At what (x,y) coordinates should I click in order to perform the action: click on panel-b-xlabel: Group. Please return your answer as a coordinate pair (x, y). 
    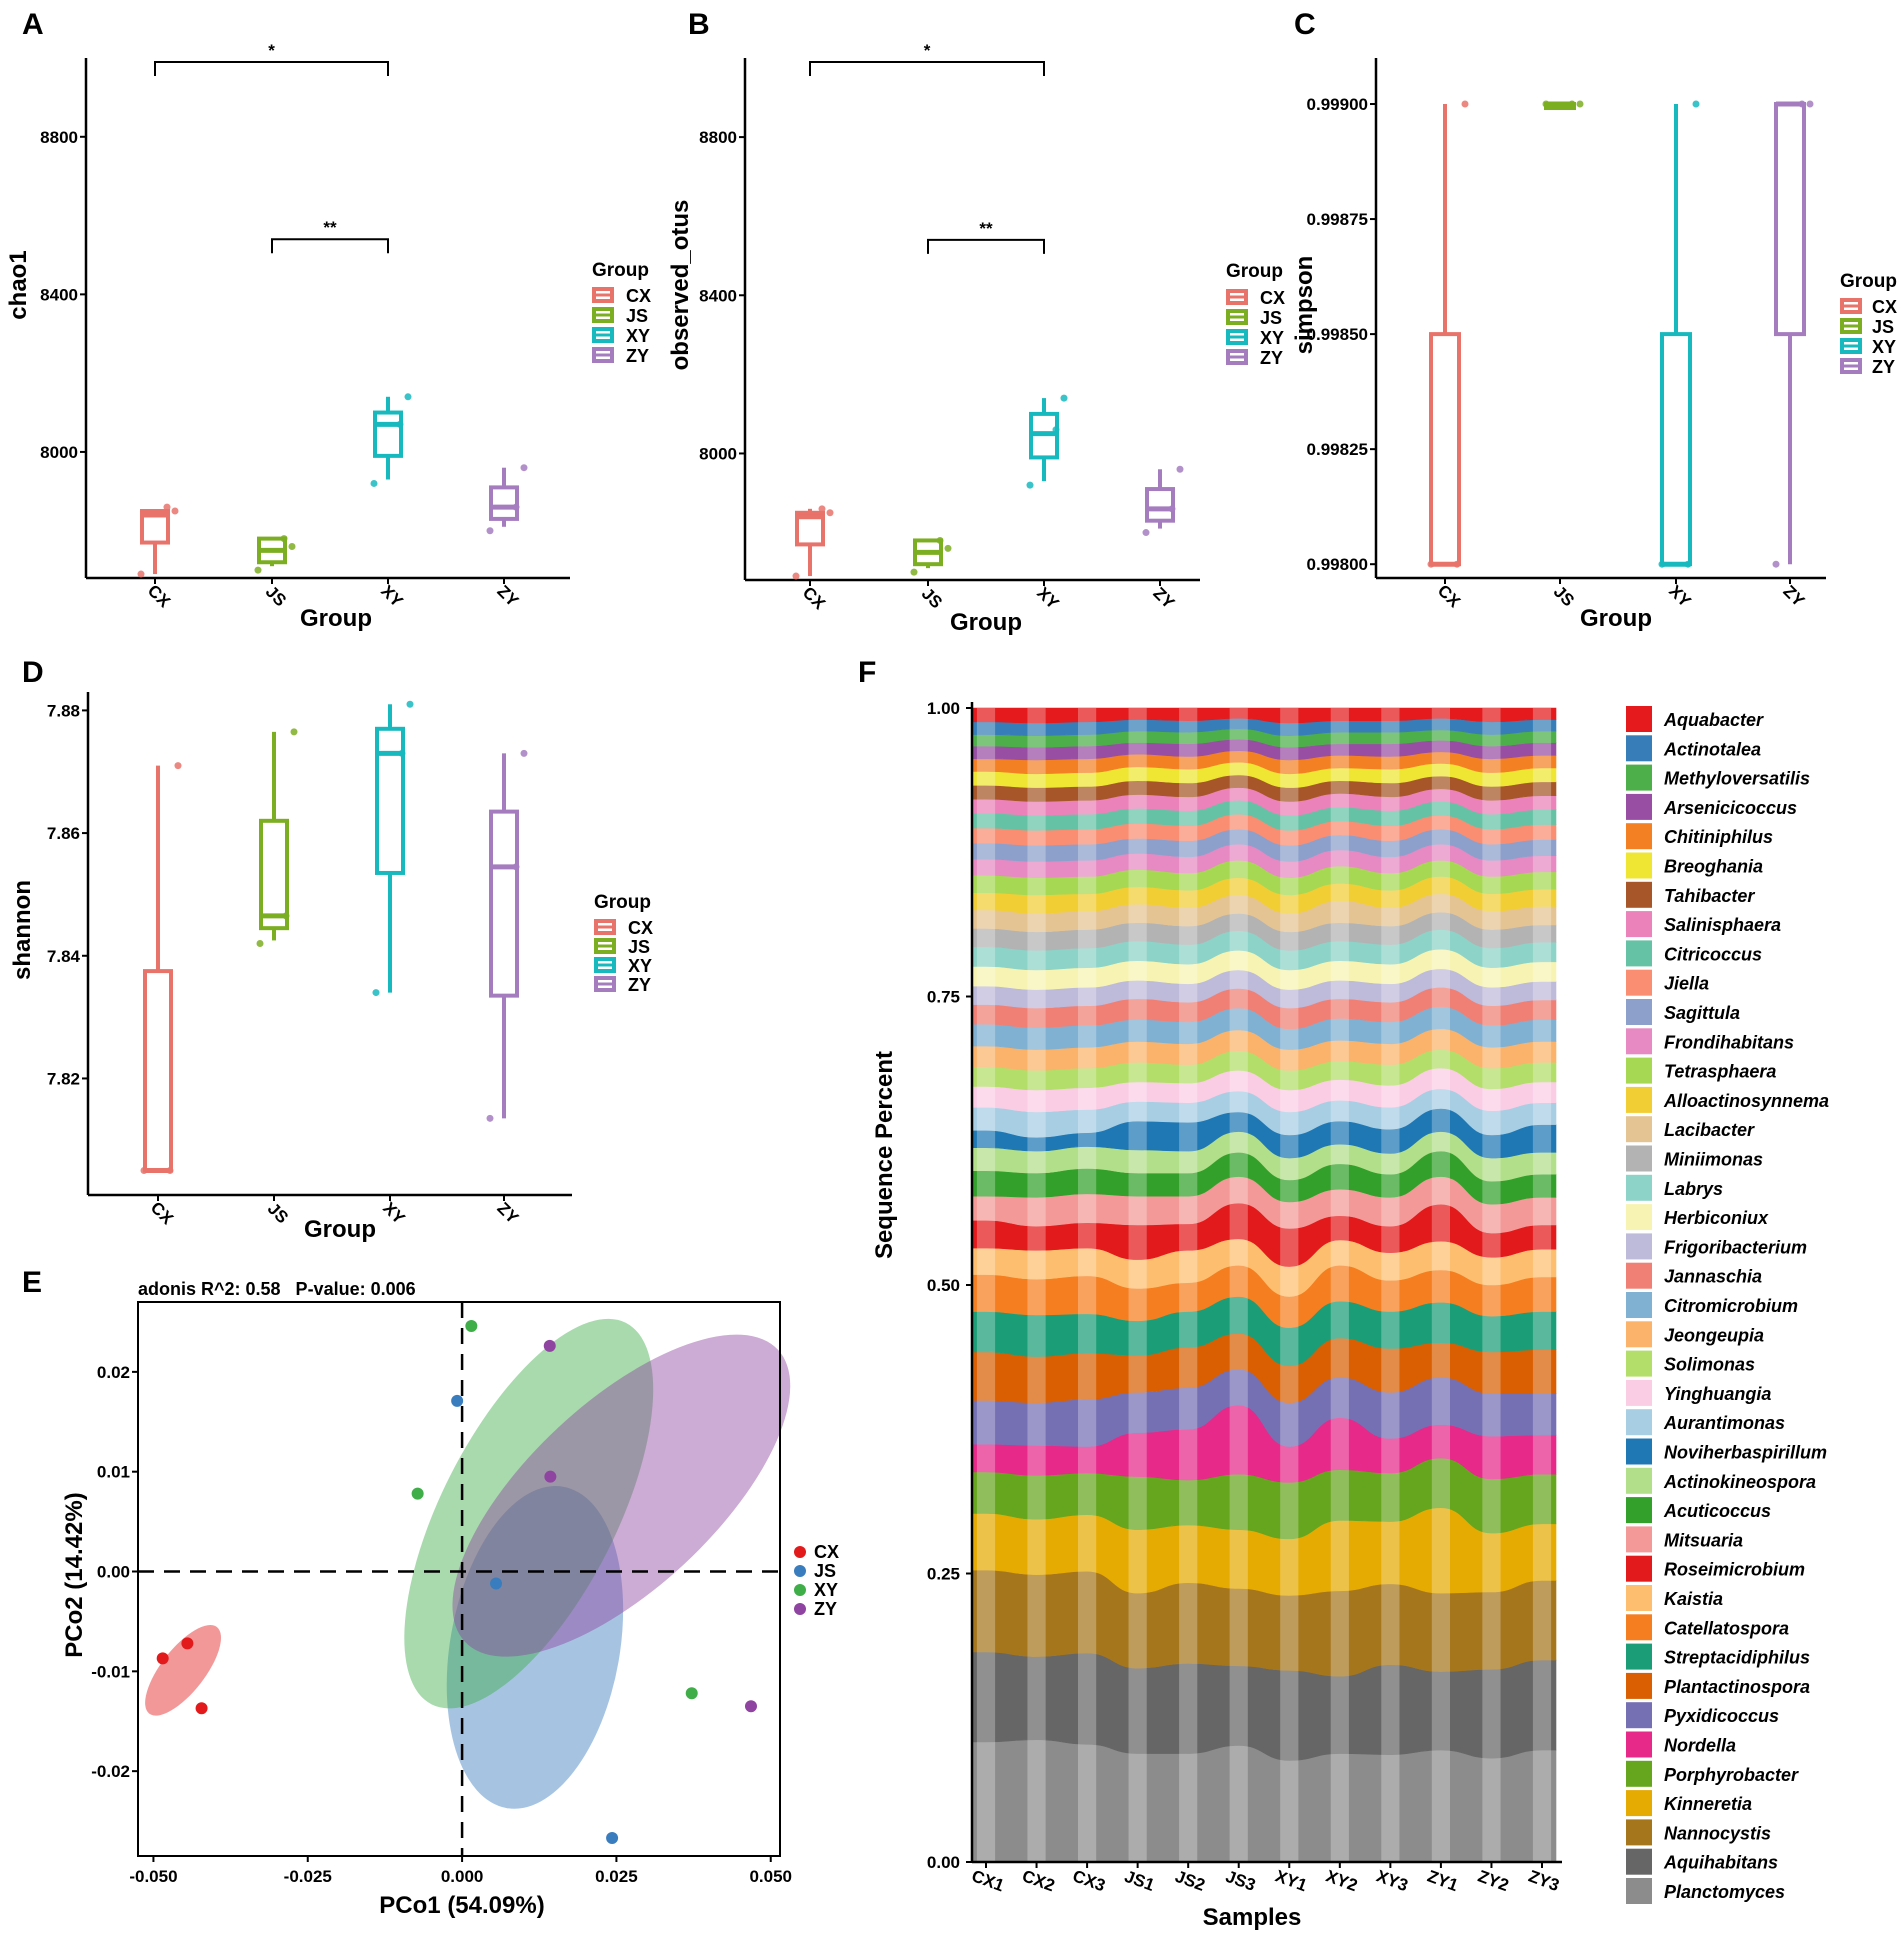
    Looking at the image, I should click on (986, 622).